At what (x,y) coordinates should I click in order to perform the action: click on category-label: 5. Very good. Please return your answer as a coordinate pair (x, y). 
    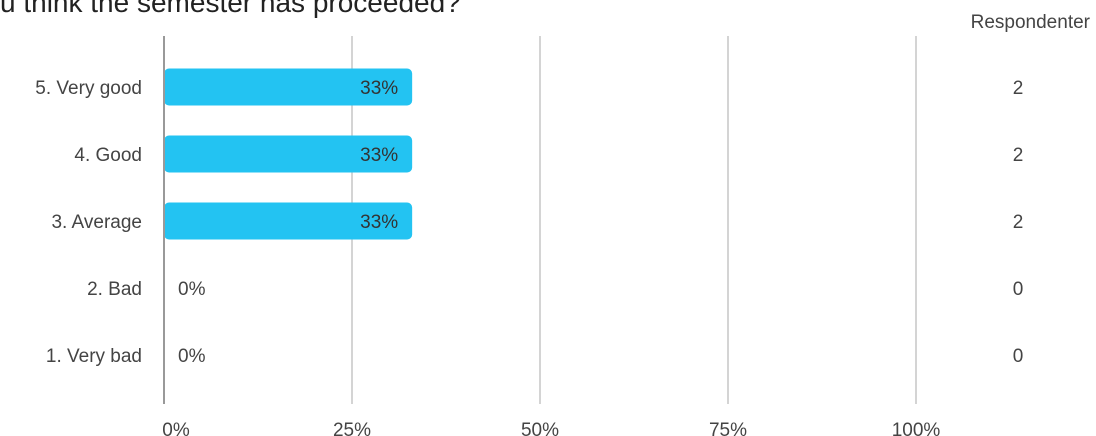
    Looking at the image, I should click on (88, 88).